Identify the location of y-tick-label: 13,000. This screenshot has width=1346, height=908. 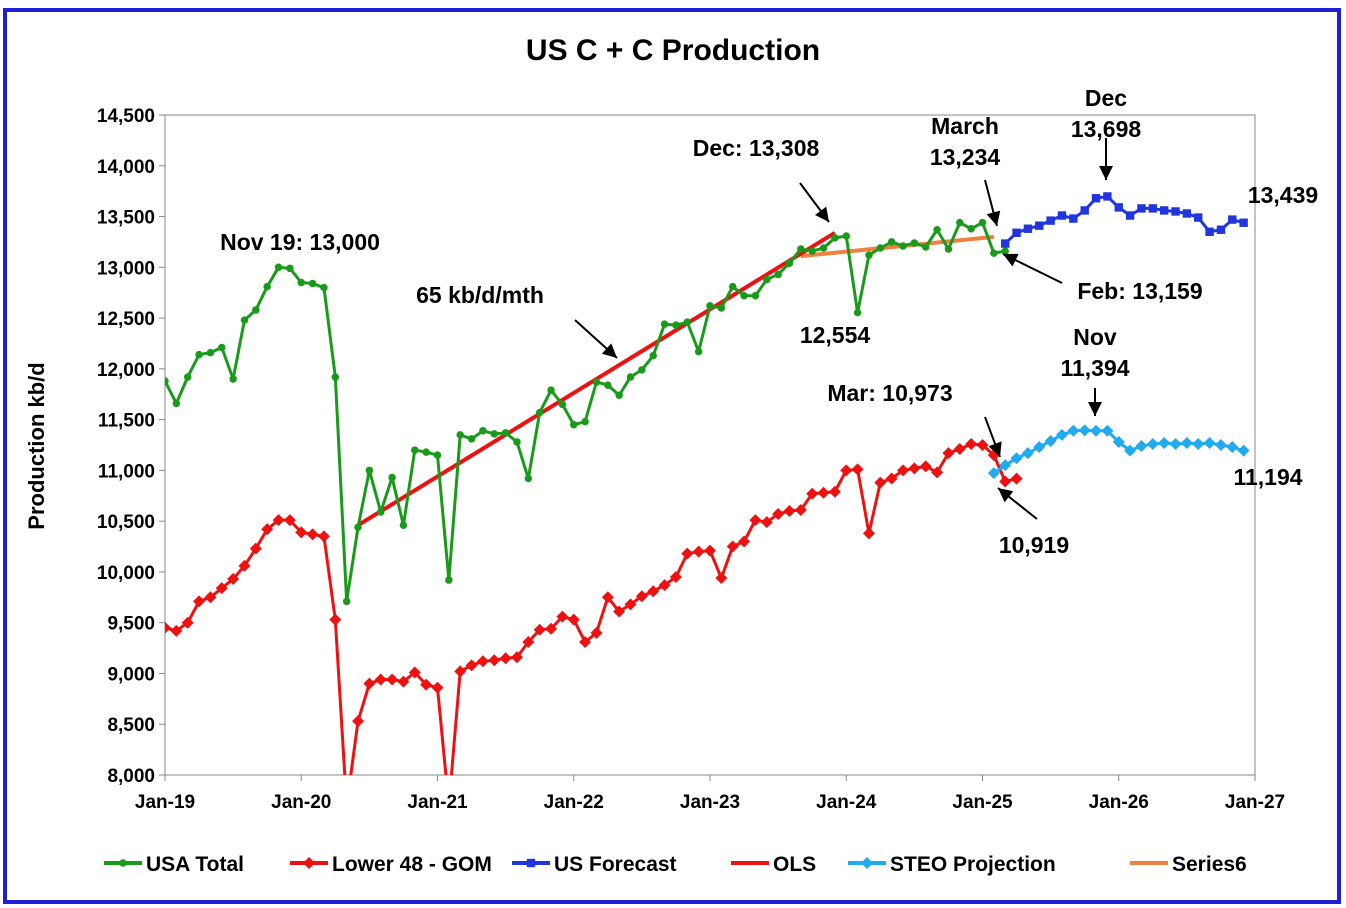
(126, 268).